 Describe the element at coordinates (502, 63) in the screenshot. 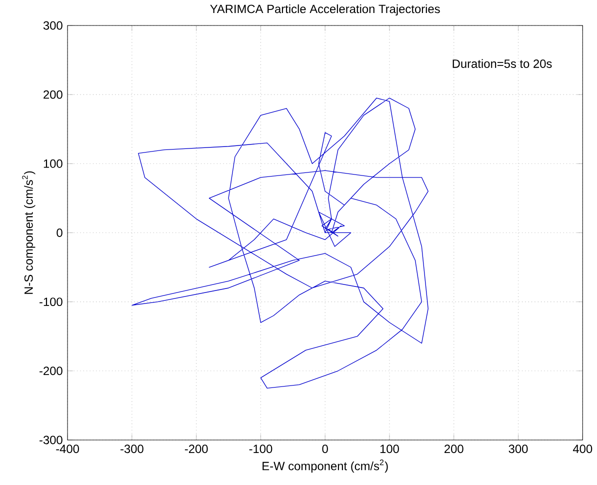

I see `annotation: Duration=5s to 20s` at that location.